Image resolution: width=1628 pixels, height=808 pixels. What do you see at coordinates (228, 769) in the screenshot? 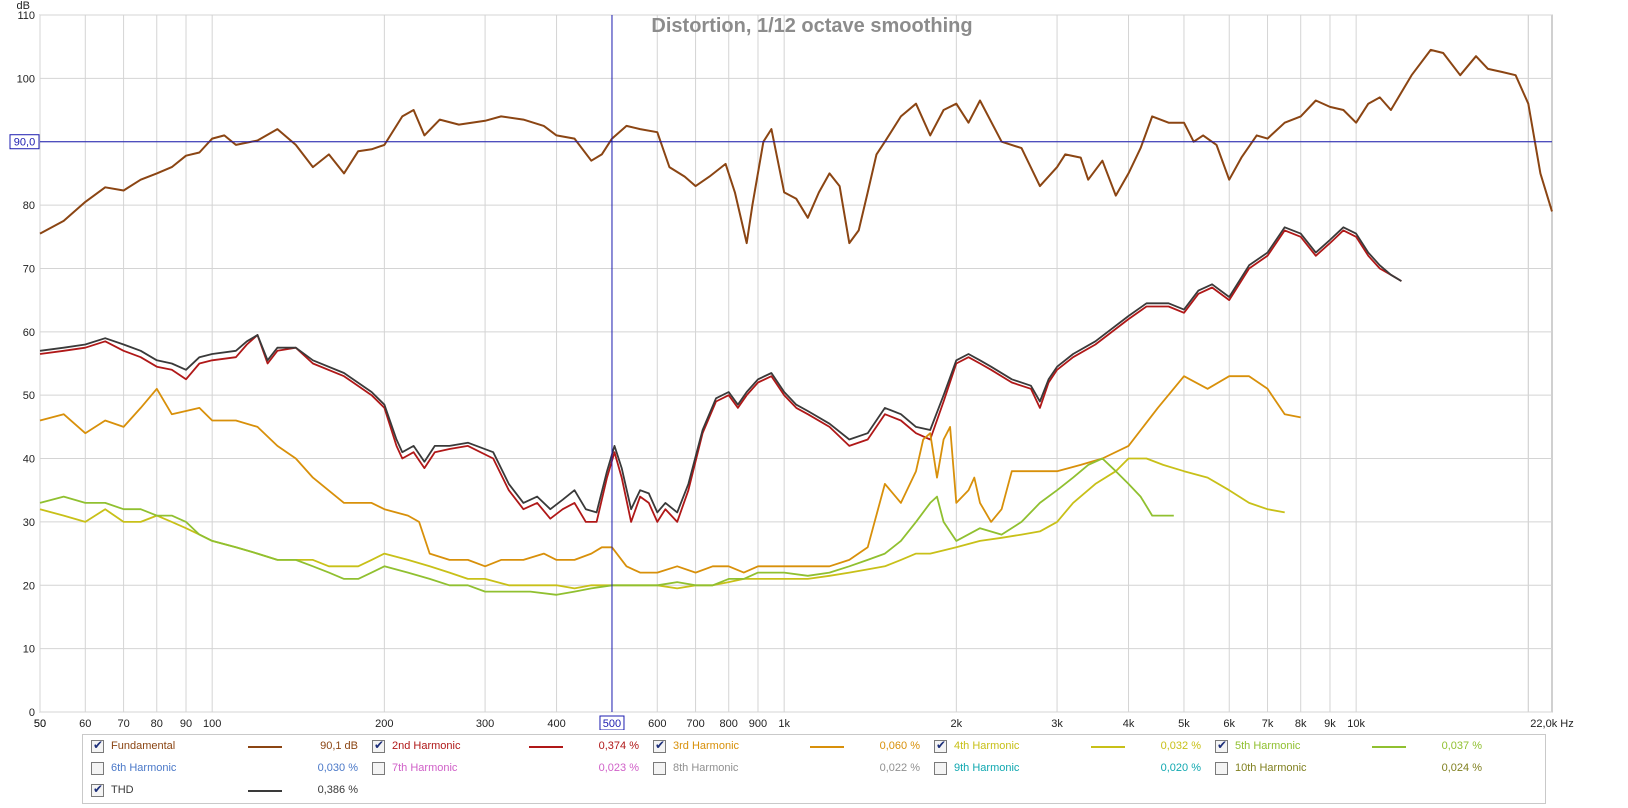
I see `legend-item: 6th Harmonic 0,030 %` at bounding box center [228, 769].